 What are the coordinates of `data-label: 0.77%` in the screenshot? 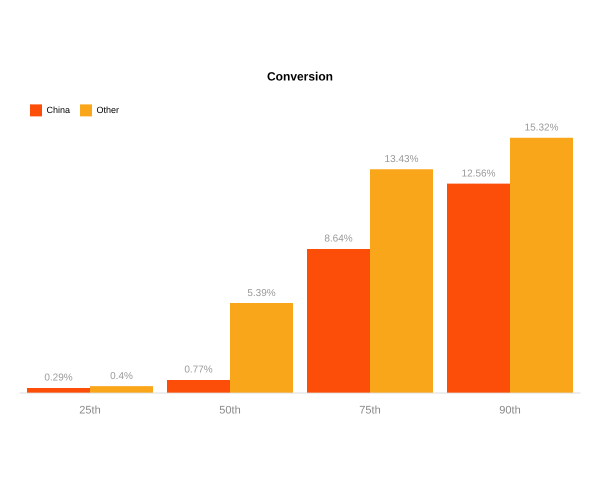 It's located at (198, 370).